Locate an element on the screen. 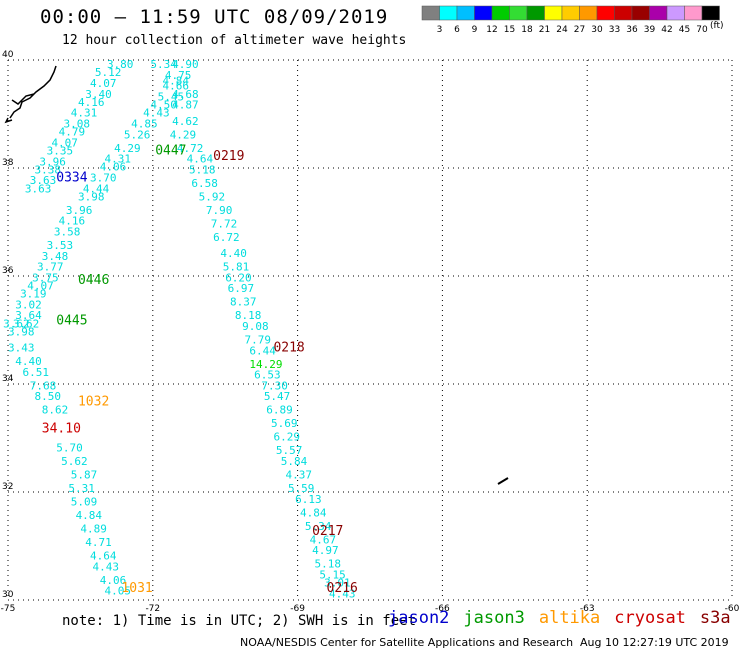 The image size is (740, 650). wave-height-value: 4.68 is located at coordinates (185, 94).